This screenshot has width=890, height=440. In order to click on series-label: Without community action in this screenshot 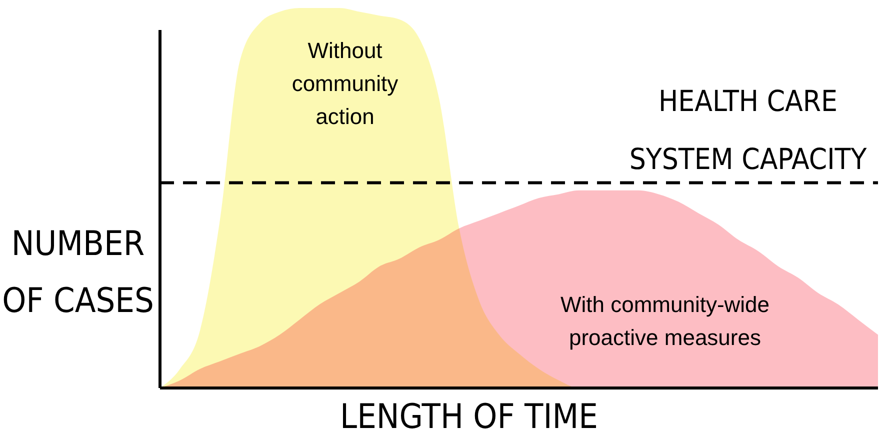, I will do `click(345, 83)`.